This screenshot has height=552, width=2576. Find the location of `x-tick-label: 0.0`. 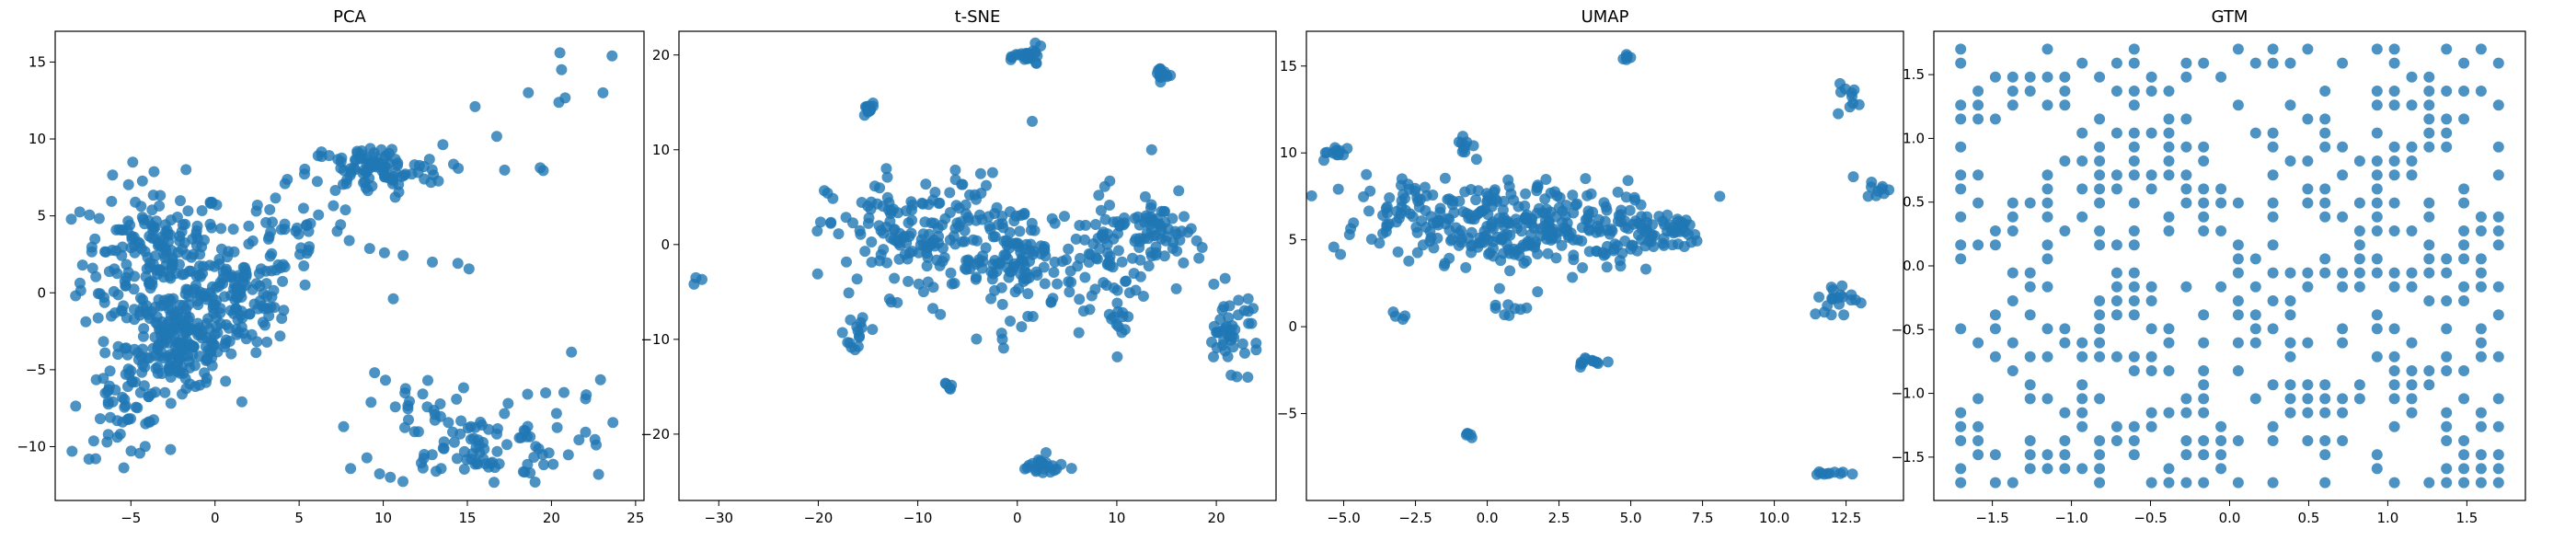

x-tick-label: 0.0 is located at coordinates (1488, 518).